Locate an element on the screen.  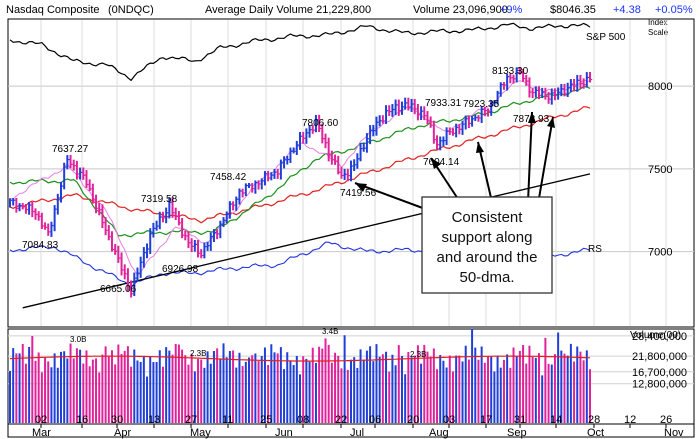
date-axis-frame is located at coordinates (351, 430).